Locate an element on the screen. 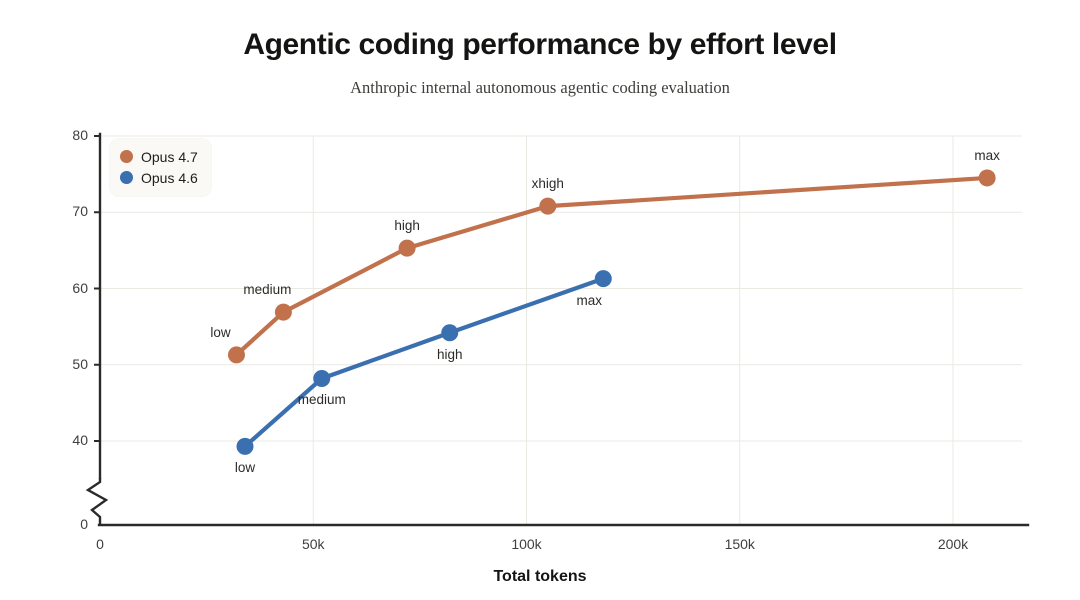 The width and height of the screenshot is (1080, 600). x-axis-title: Total tokens is located at coordinates (540, 576).